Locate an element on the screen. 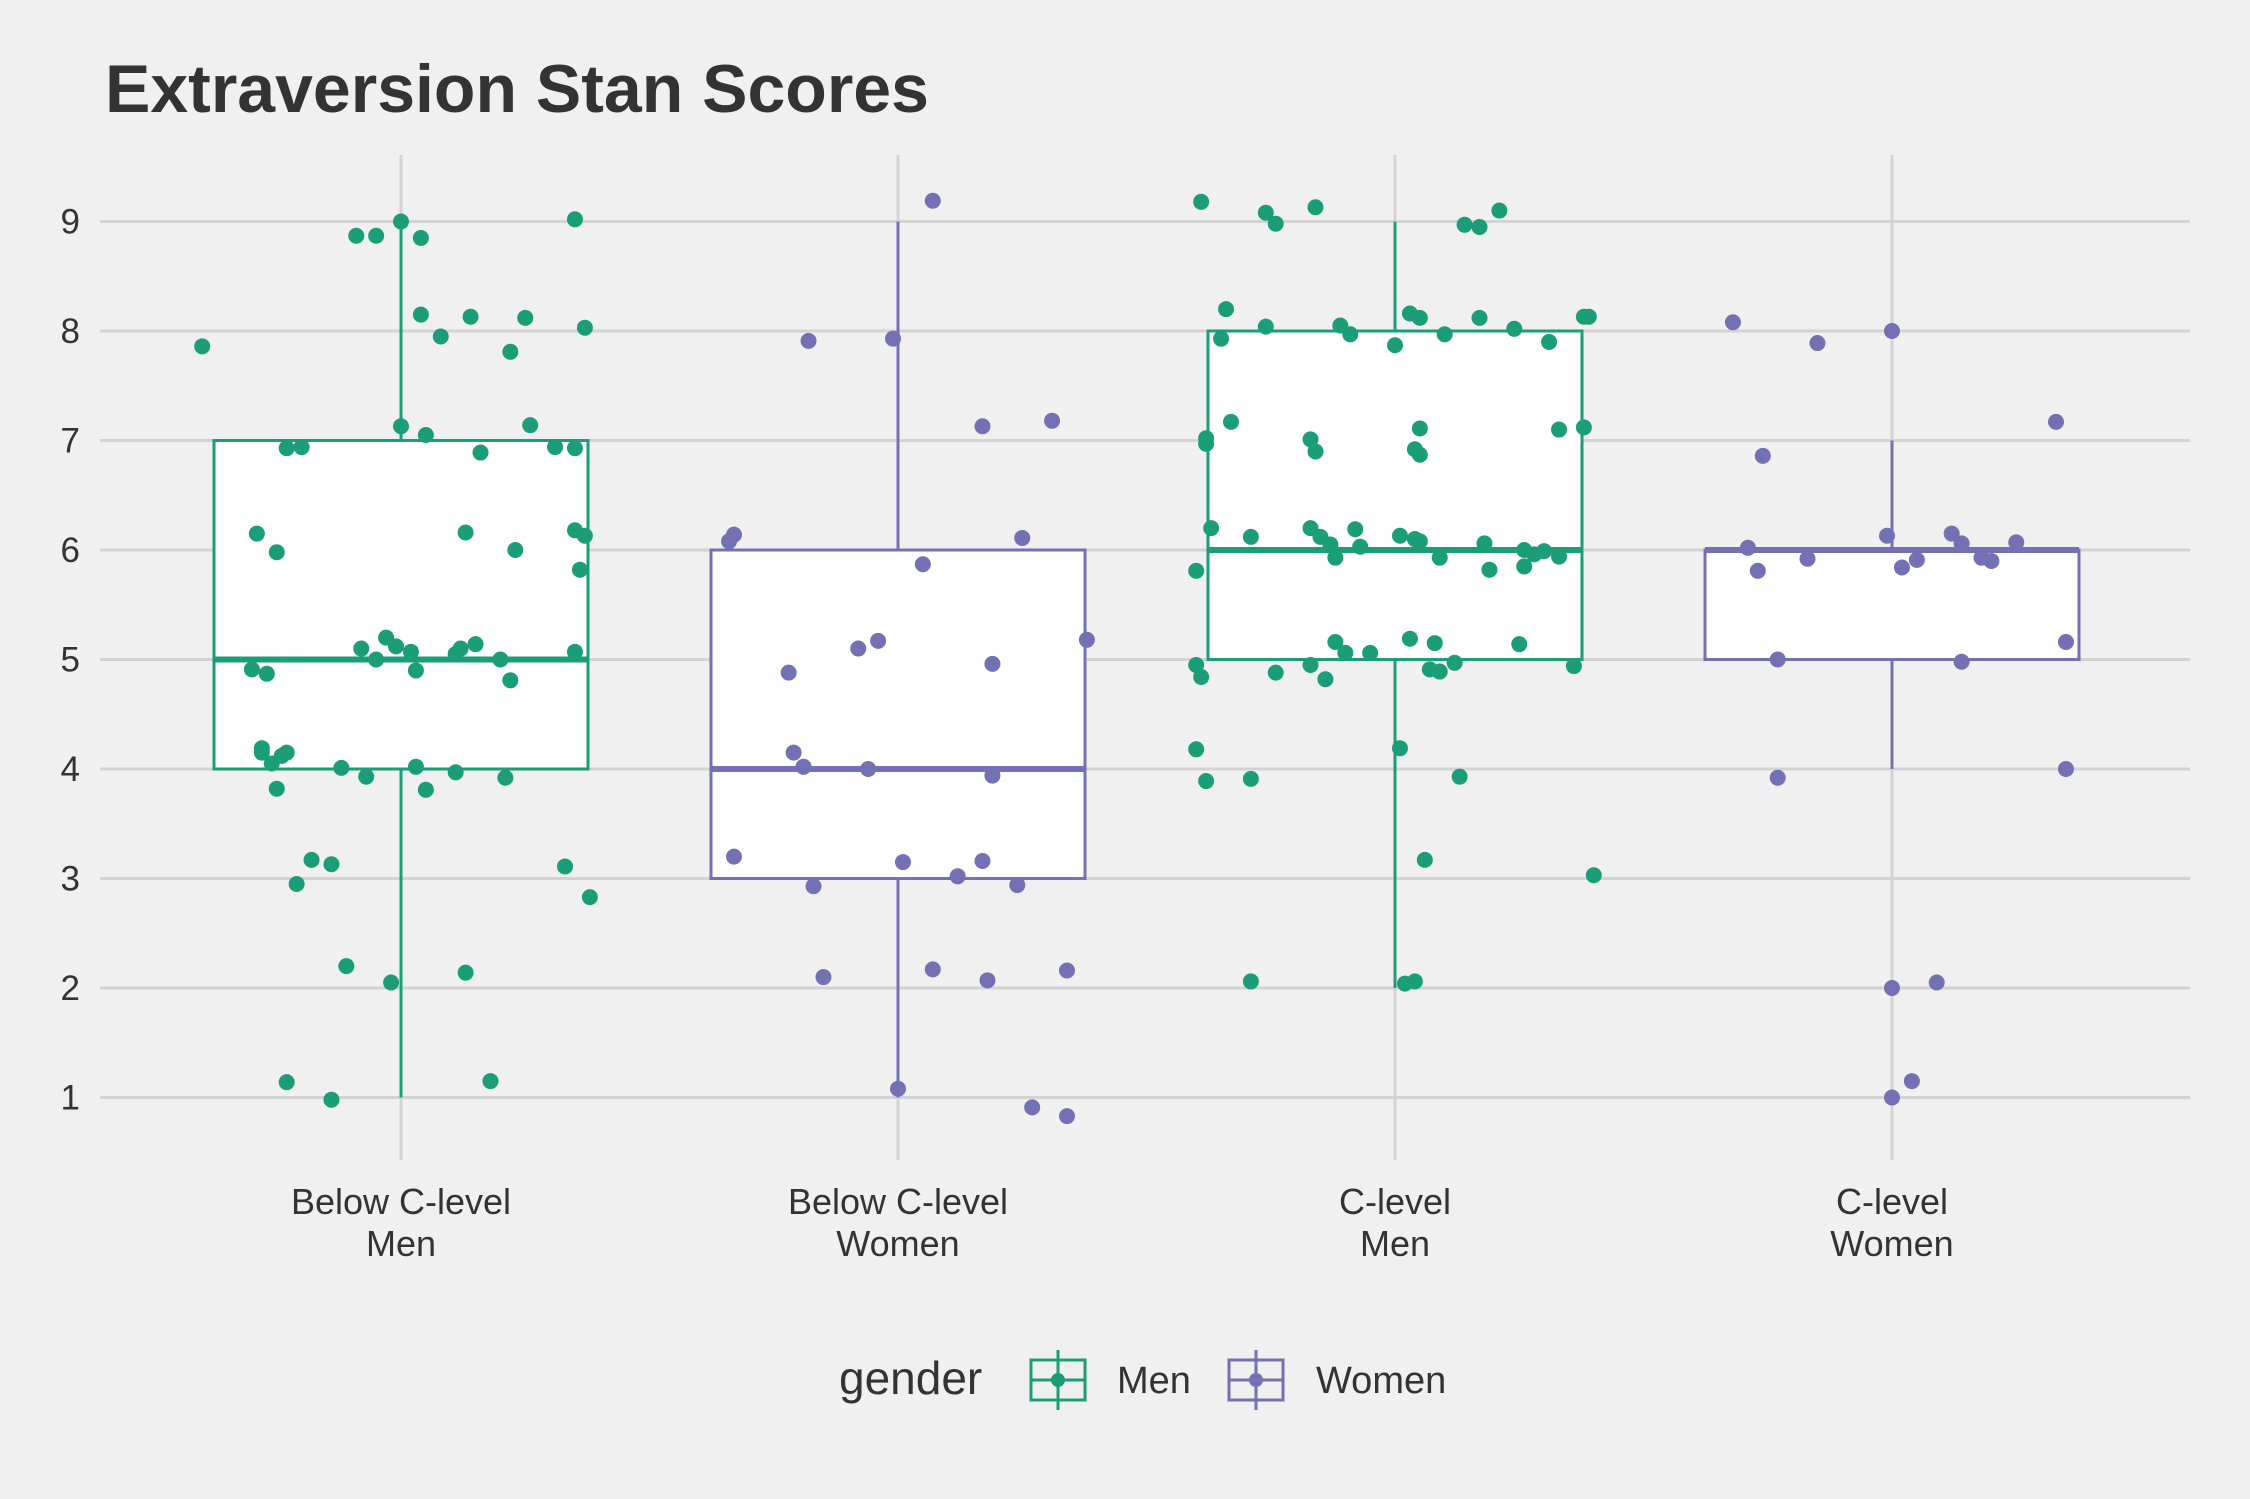 This screenshot has width=2250, height=1499. x-tick-label-1: Below C-level Men is located at coordinates (401, 1222).